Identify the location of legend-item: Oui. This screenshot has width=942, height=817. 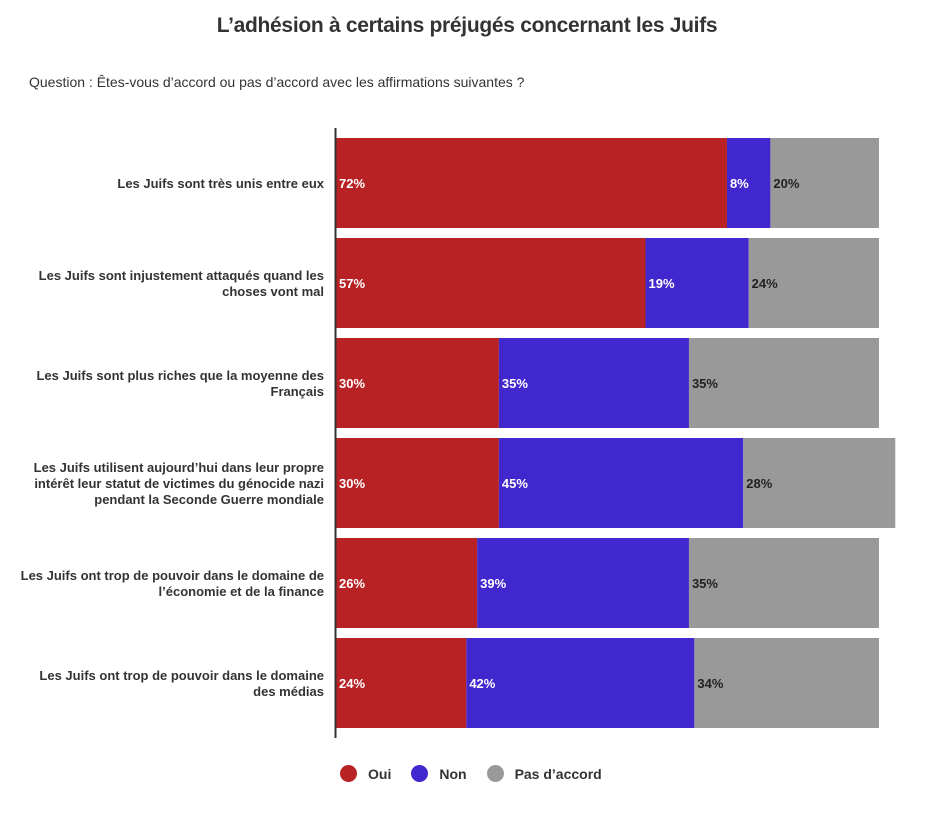
(365, 773).